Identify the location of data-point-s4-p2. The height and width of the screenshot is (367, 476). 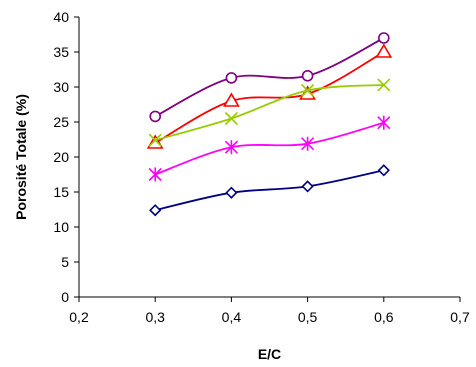
(307, 186).